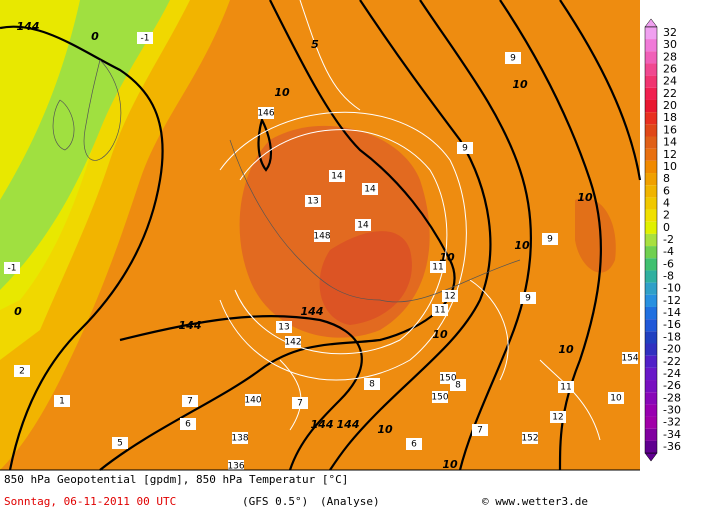  I want to click on colorbar-label: 16, so click(670, 129).